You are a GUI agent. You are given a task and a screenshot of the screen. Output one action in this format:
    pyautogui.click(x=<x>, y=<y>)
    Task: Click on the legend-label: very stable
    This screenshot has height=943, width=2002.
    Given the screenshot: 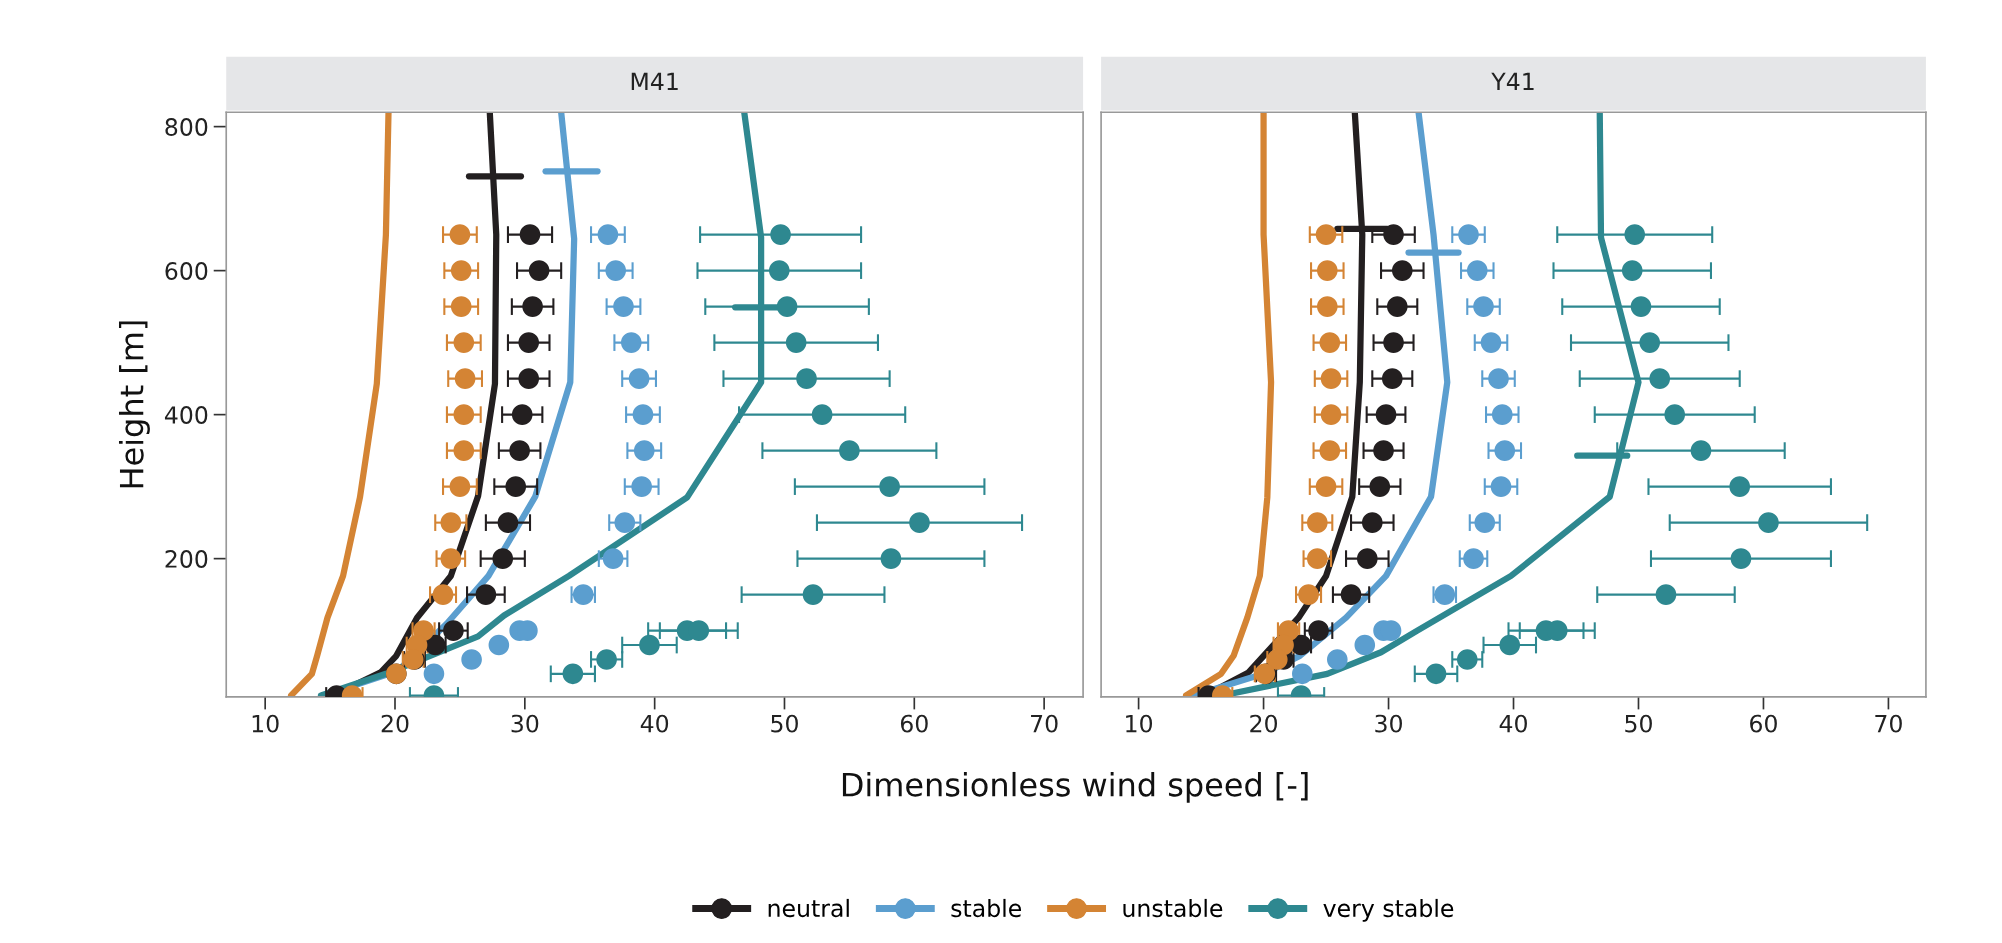 What is the action you would take?
    pyautogui.click(x=1388, y=910)
    